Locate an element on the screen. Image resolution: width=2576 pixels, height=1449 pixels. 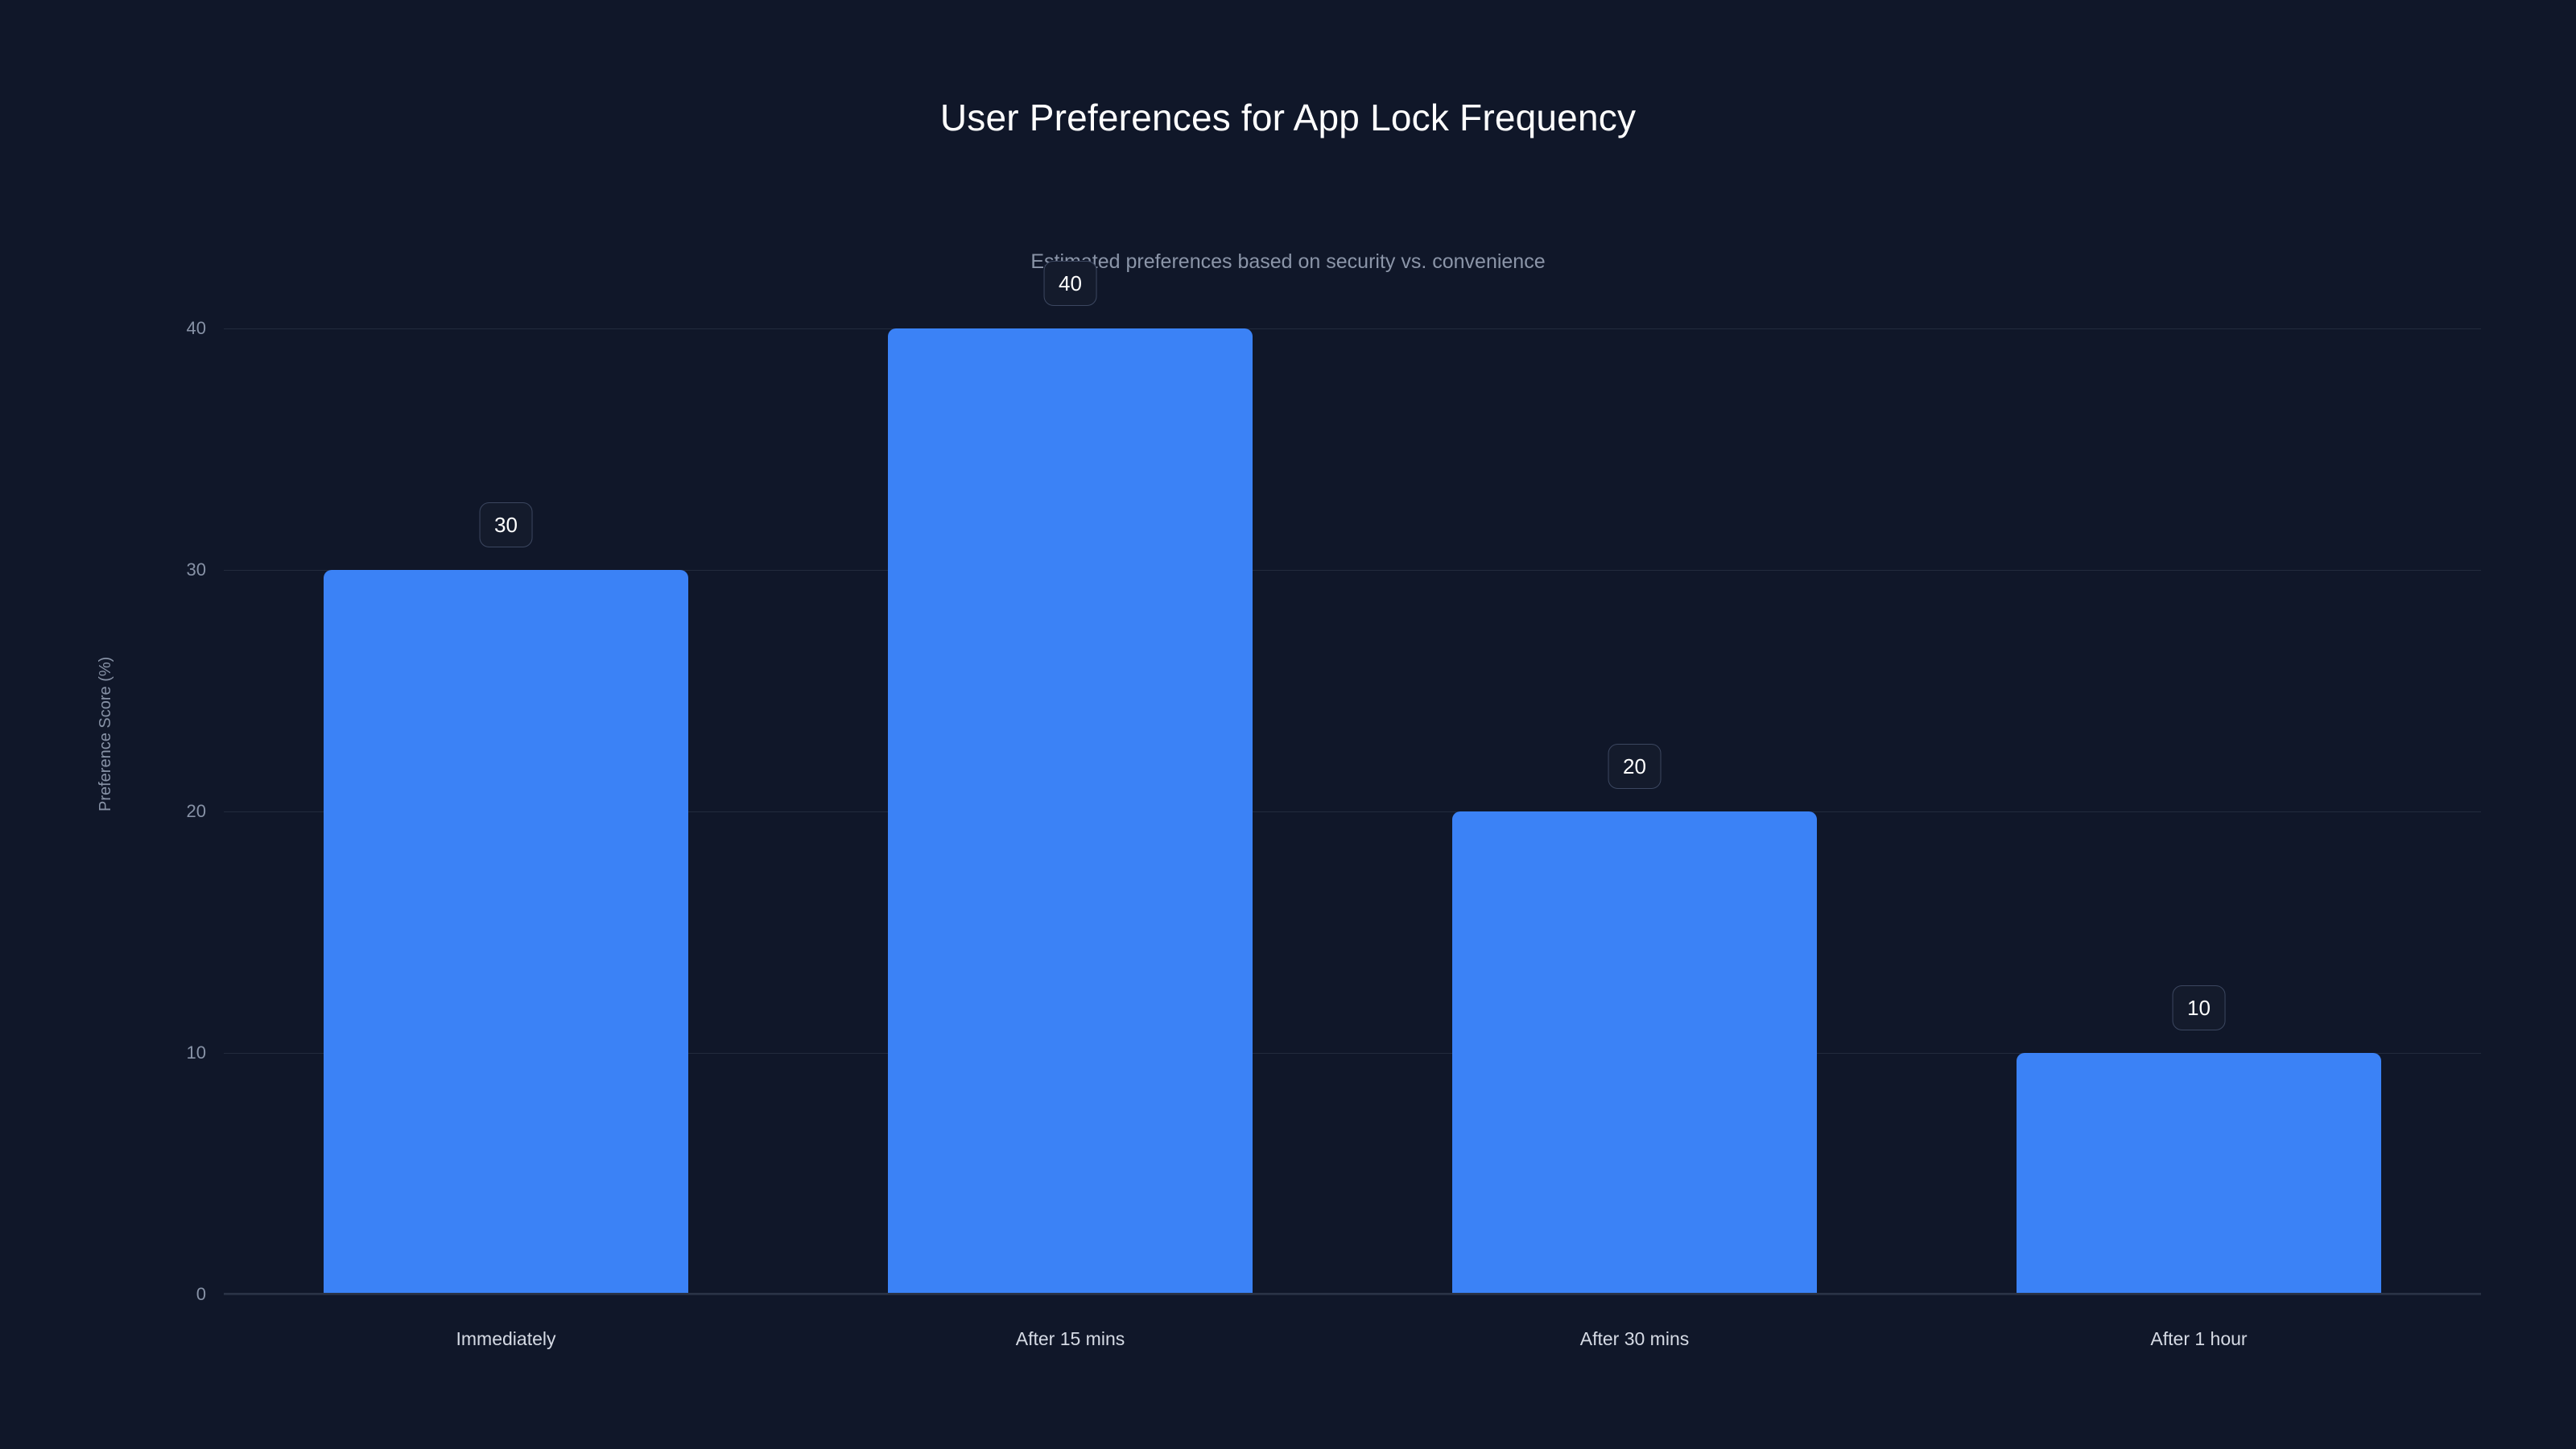
bar-value-badge: 10 is located at coordinates (2199, 1007).